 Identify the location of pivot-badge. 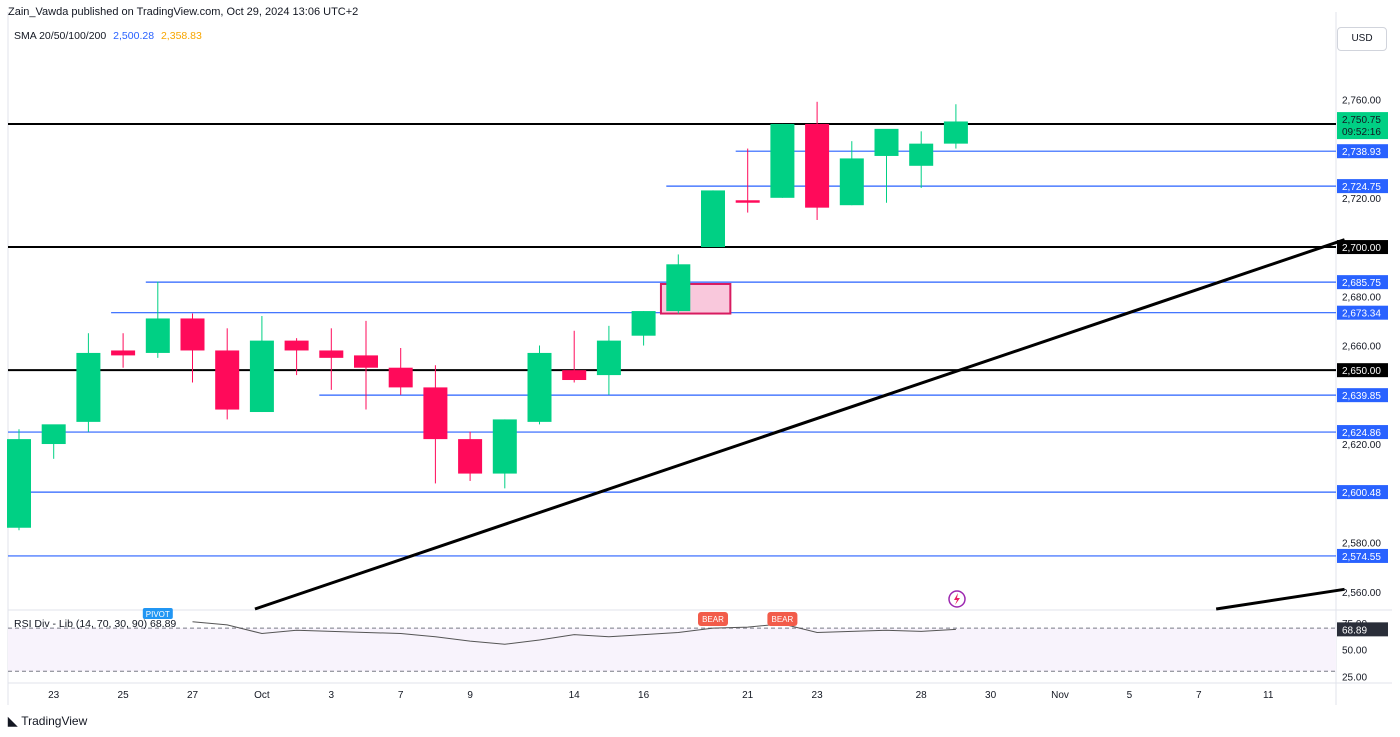
(157, 613).